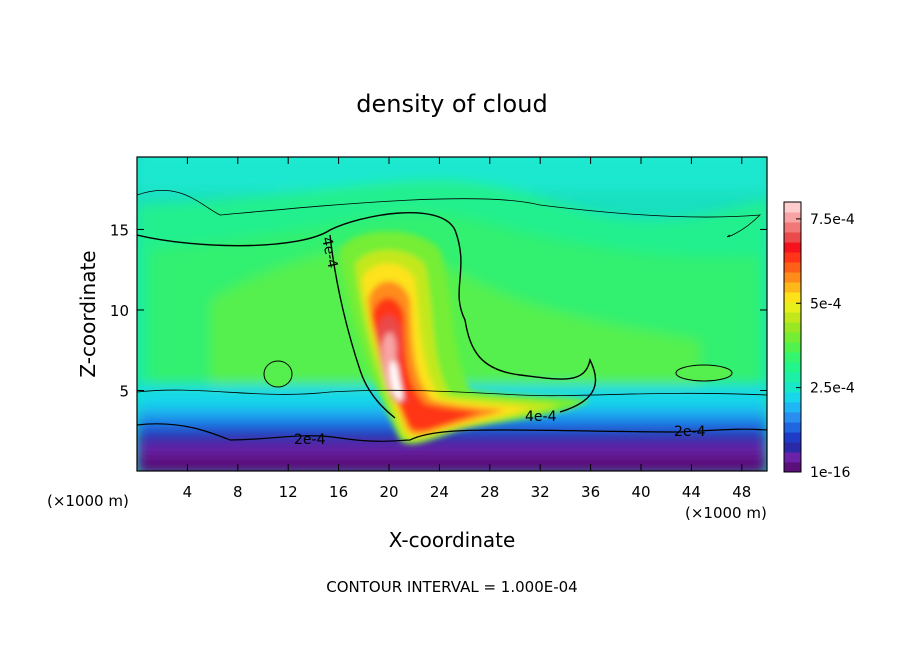  I want to click on x-tick-label: 12, so click(288, 492).